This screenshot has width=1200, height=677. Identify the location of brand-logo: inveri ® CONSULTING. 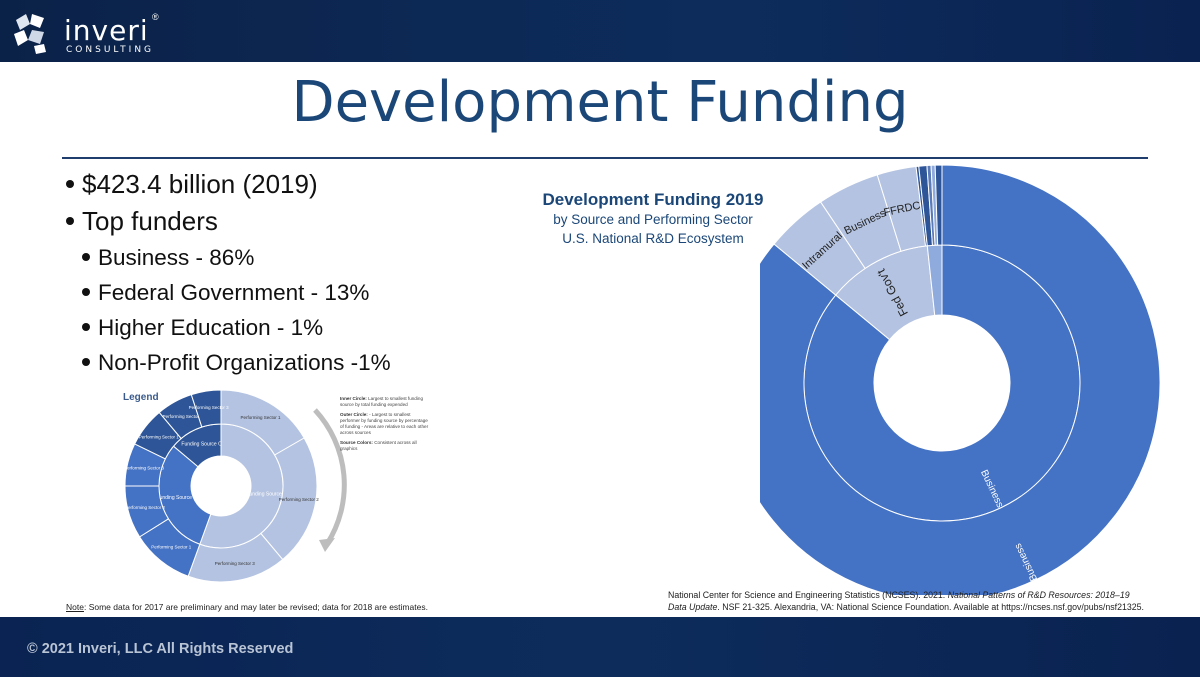
(90, 33).